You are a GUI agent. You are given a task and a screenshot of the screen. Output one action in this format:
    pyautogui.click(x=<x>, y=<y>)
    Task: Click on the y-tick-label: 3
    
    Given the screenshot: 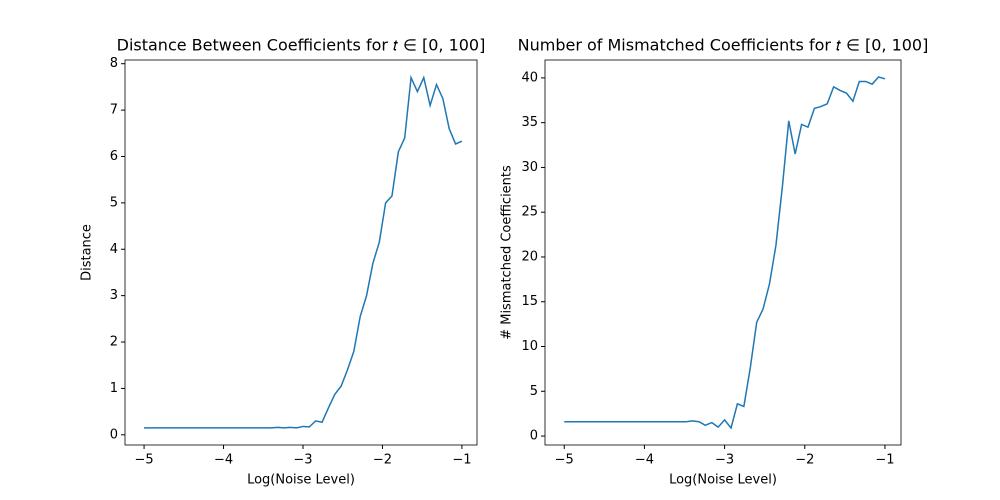 What is the action you would take?
    pyautogui.click(x=114, y=295)
    